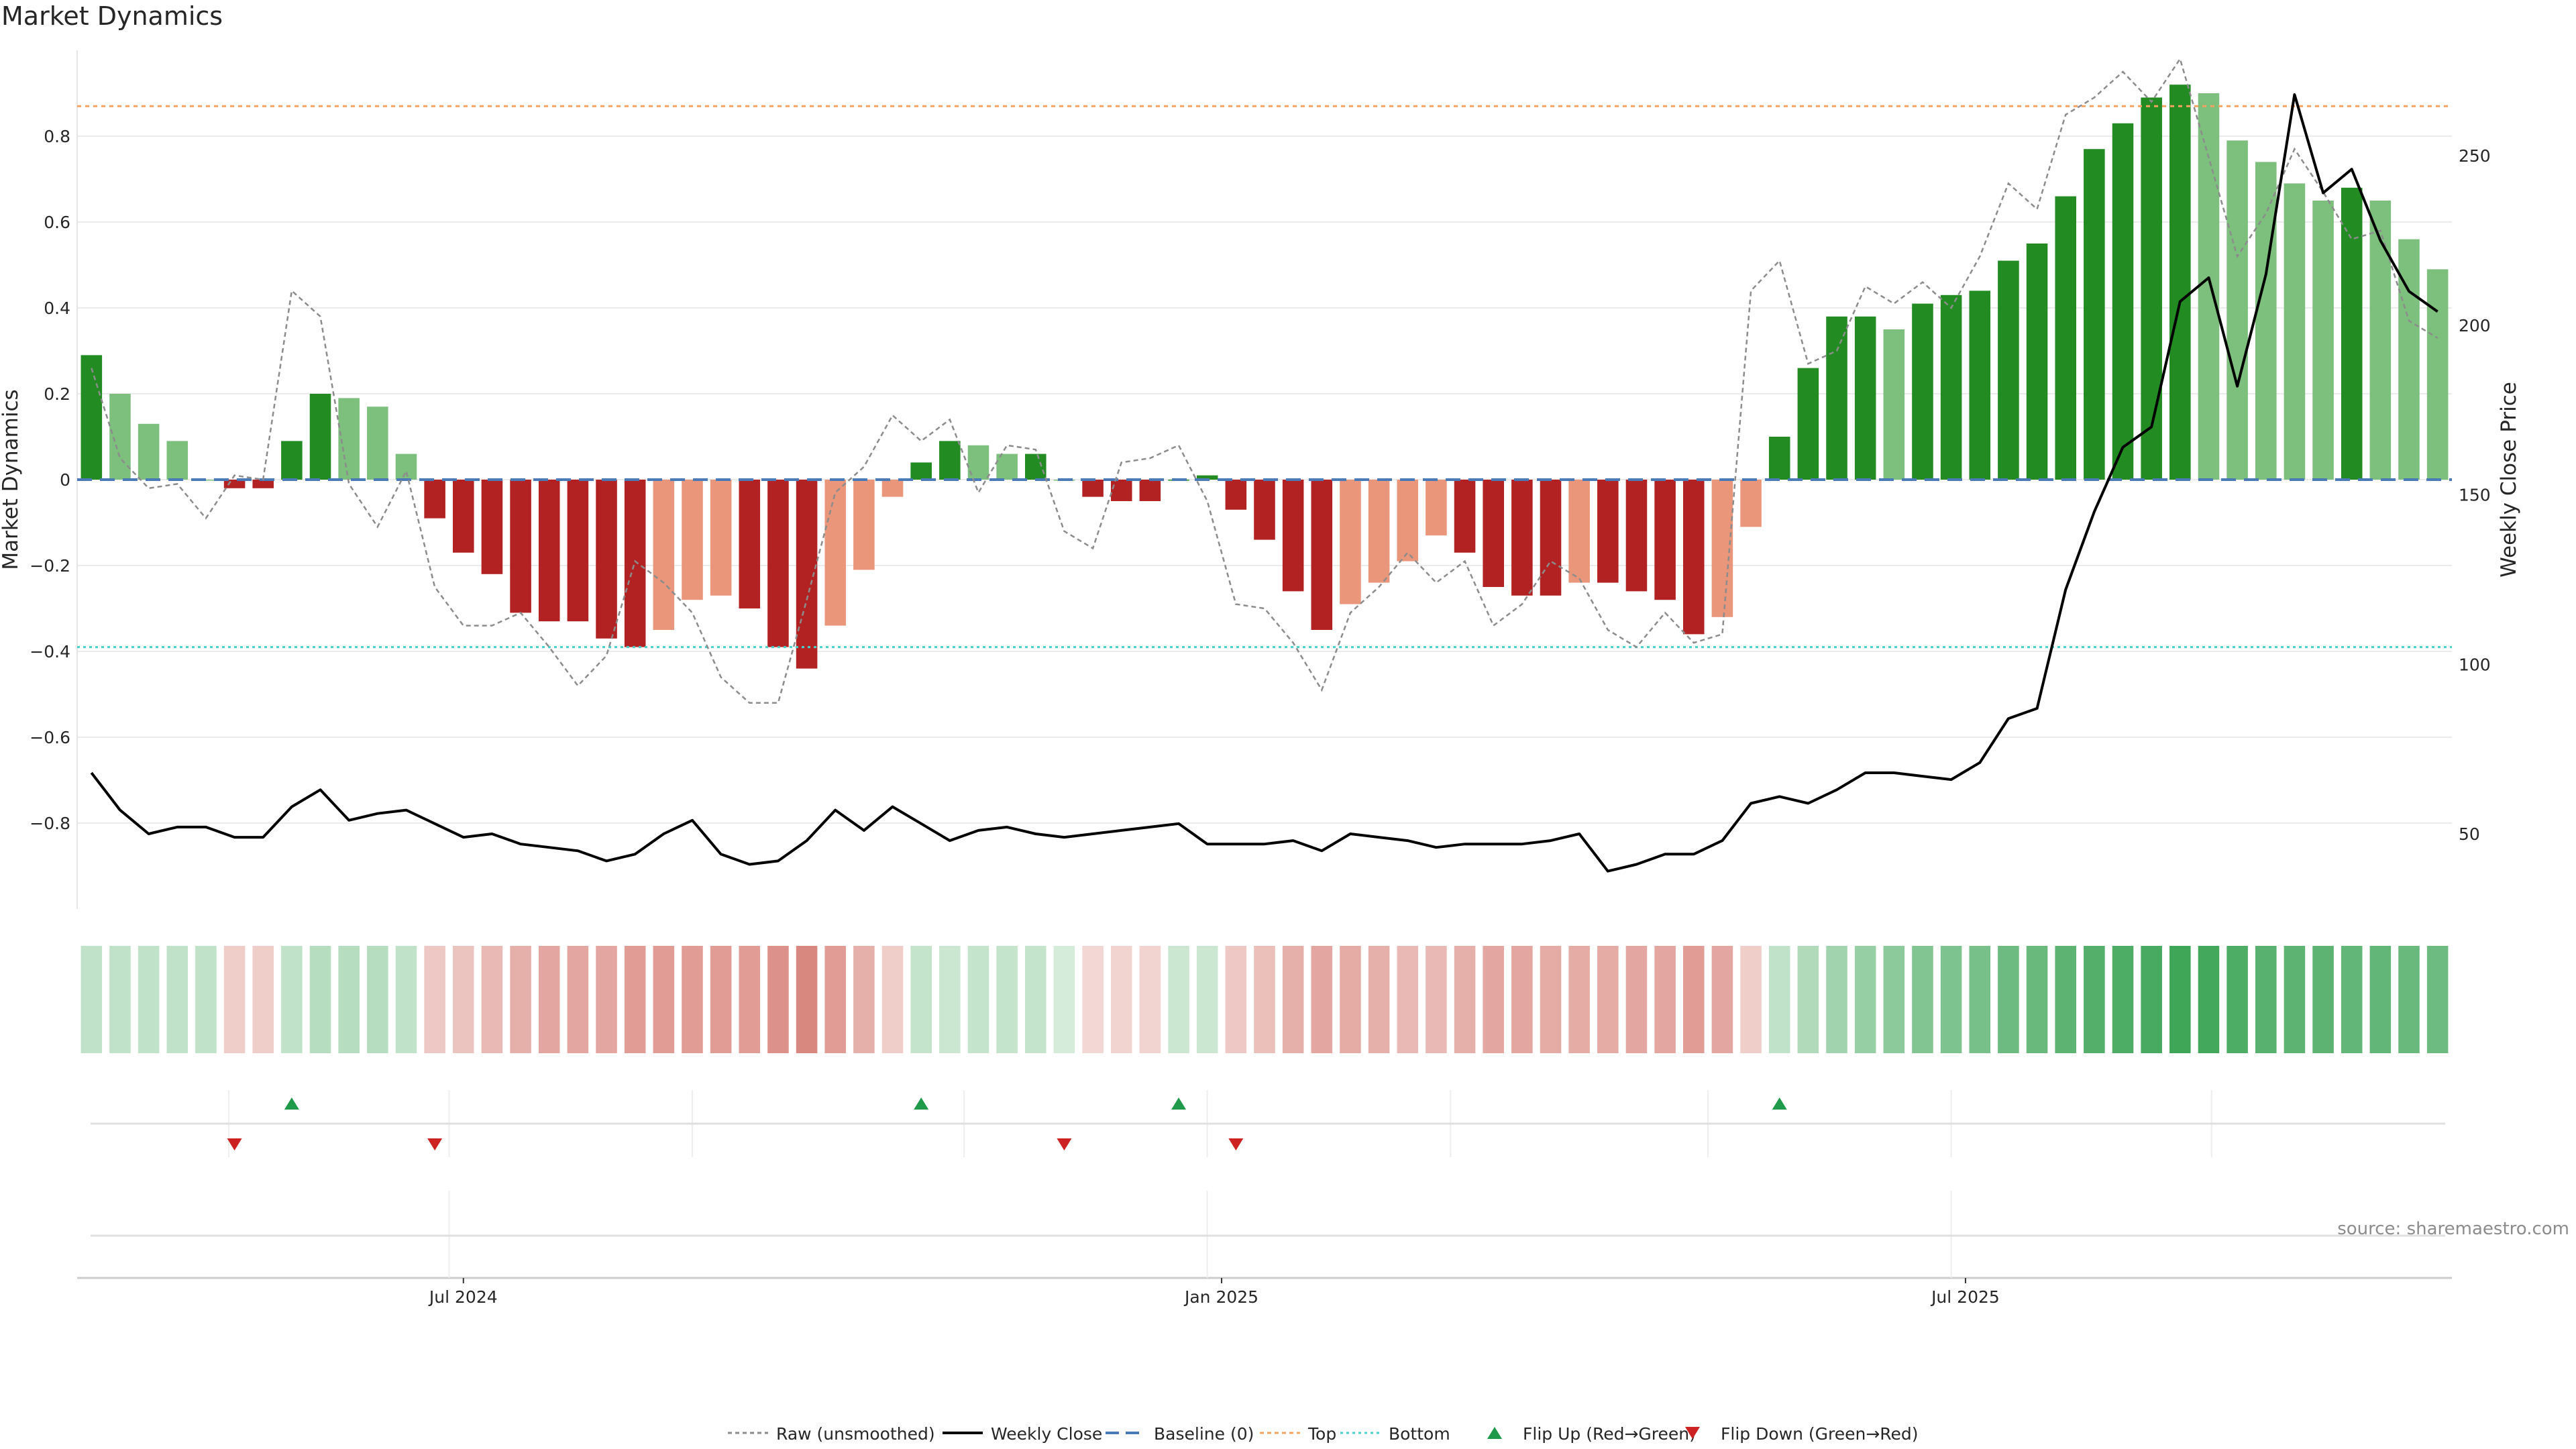 The image size is (2576, 1449). I want to click on y2-tick-label: 150, so click(2475, 495).